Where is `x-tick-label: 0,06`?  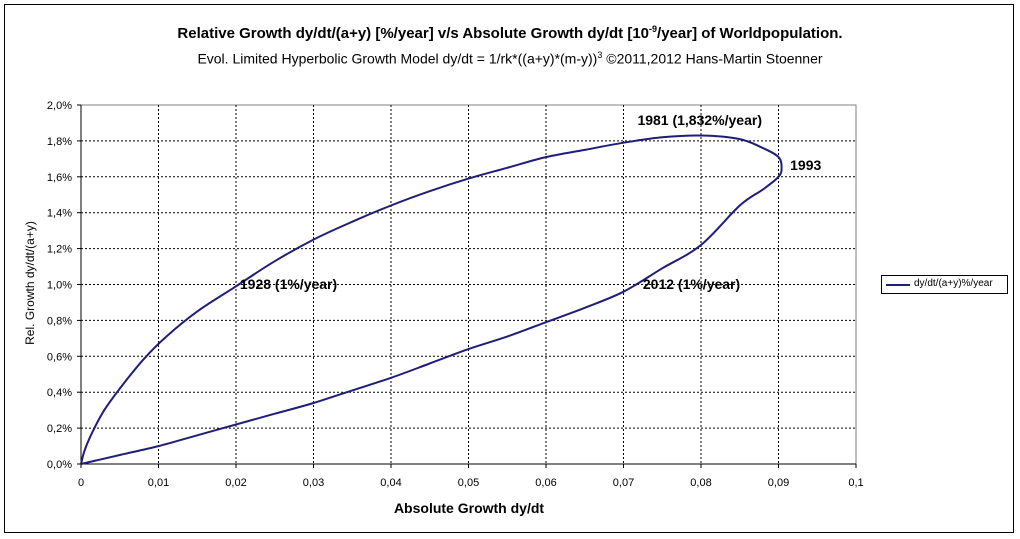 x-tick-label: 0,06 is located at coordinates (545, 483).